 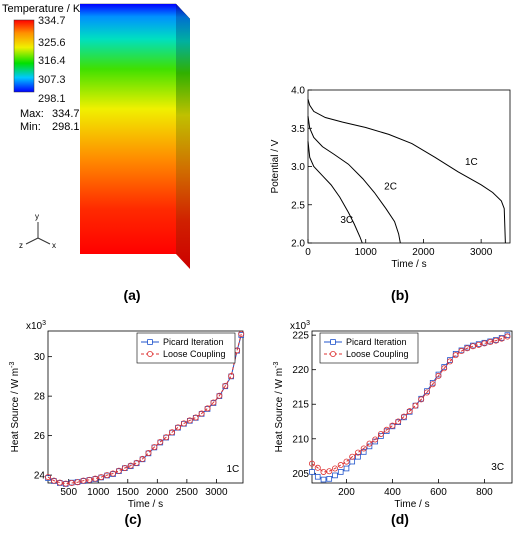 What do you see at coordinates (52, 61) in the screenshot?
I see `colorbar-tick-label: 316.4` at bounding box center [52, 61].